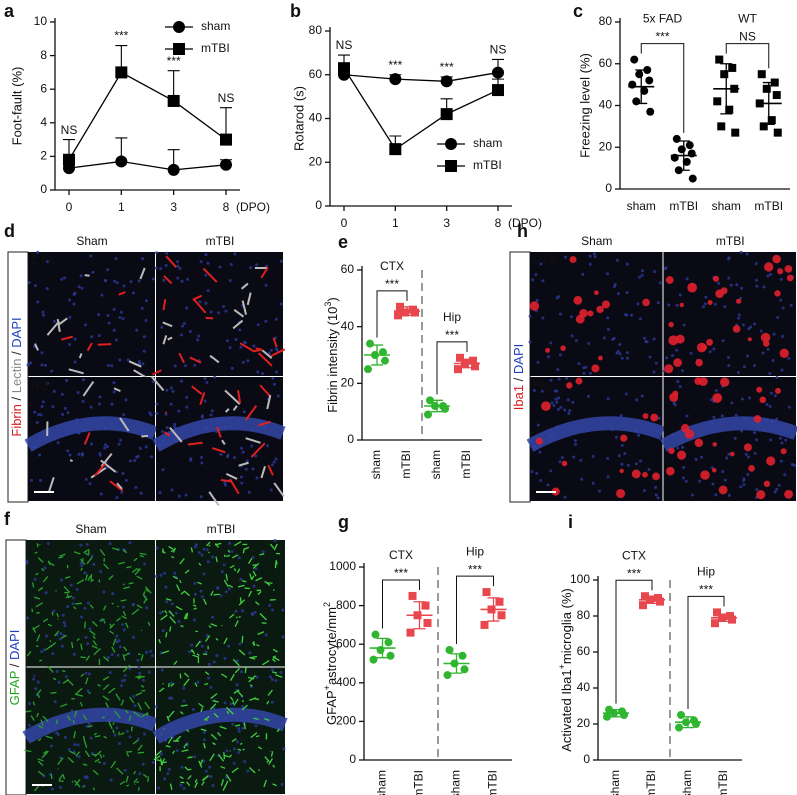 The width and height of the screenshot is (797, 795). Describe the element at coordinates (215, 26) in the screenshot. I see `legend-label: sham` at that location.